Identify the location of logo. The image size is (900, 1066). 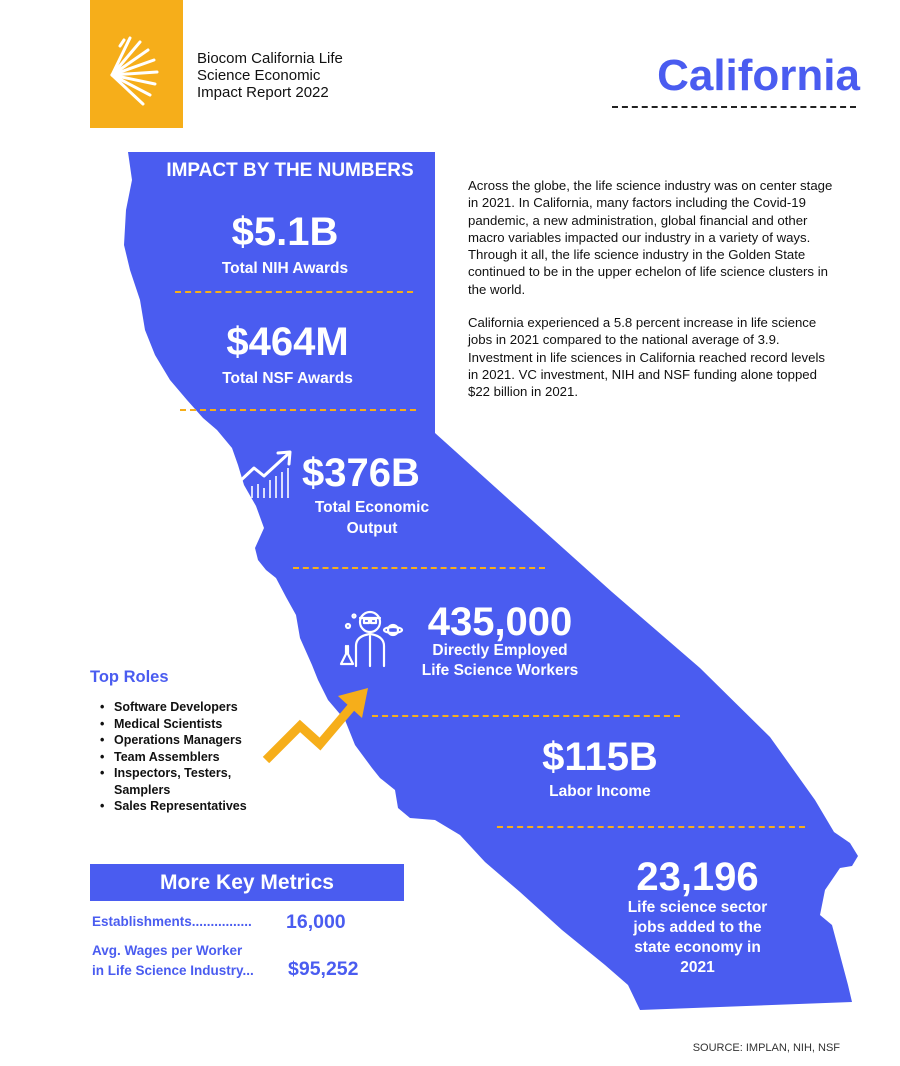
(136, 64).